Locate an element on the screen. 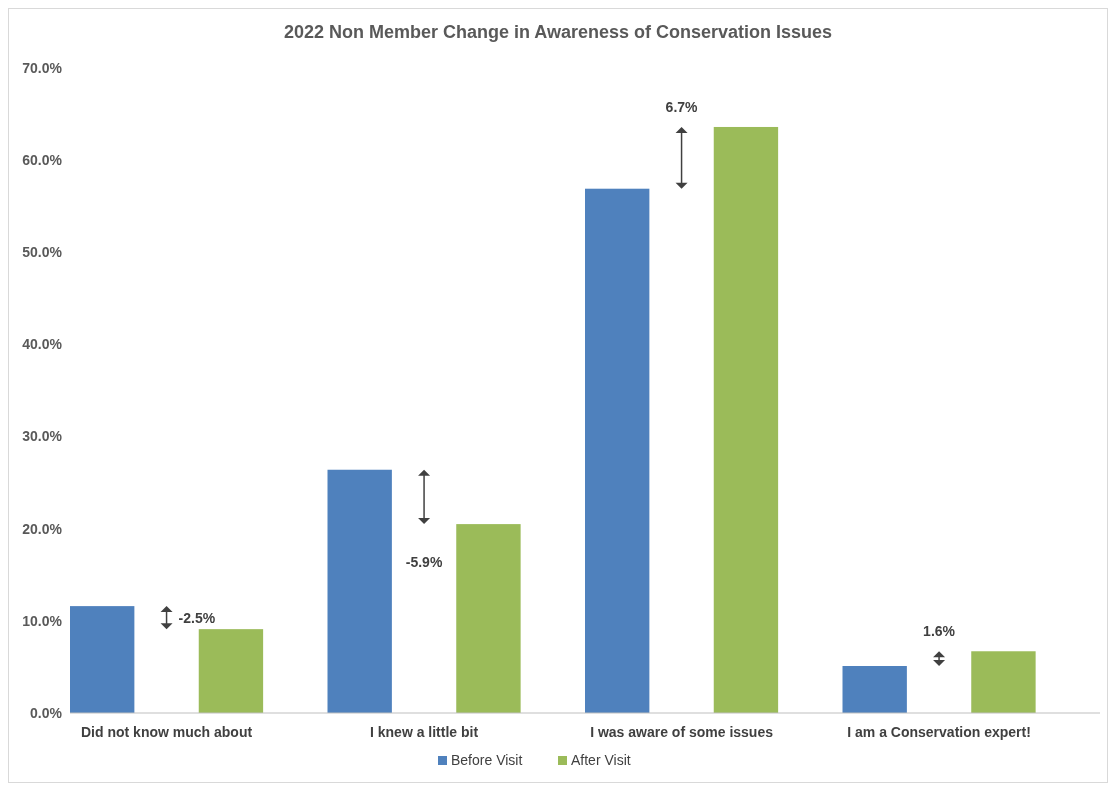 The image size is (1118, 789). chart-title: 2022 Non Member Change in Awareness of Conservation Issues is located at coordinates (558, 32).